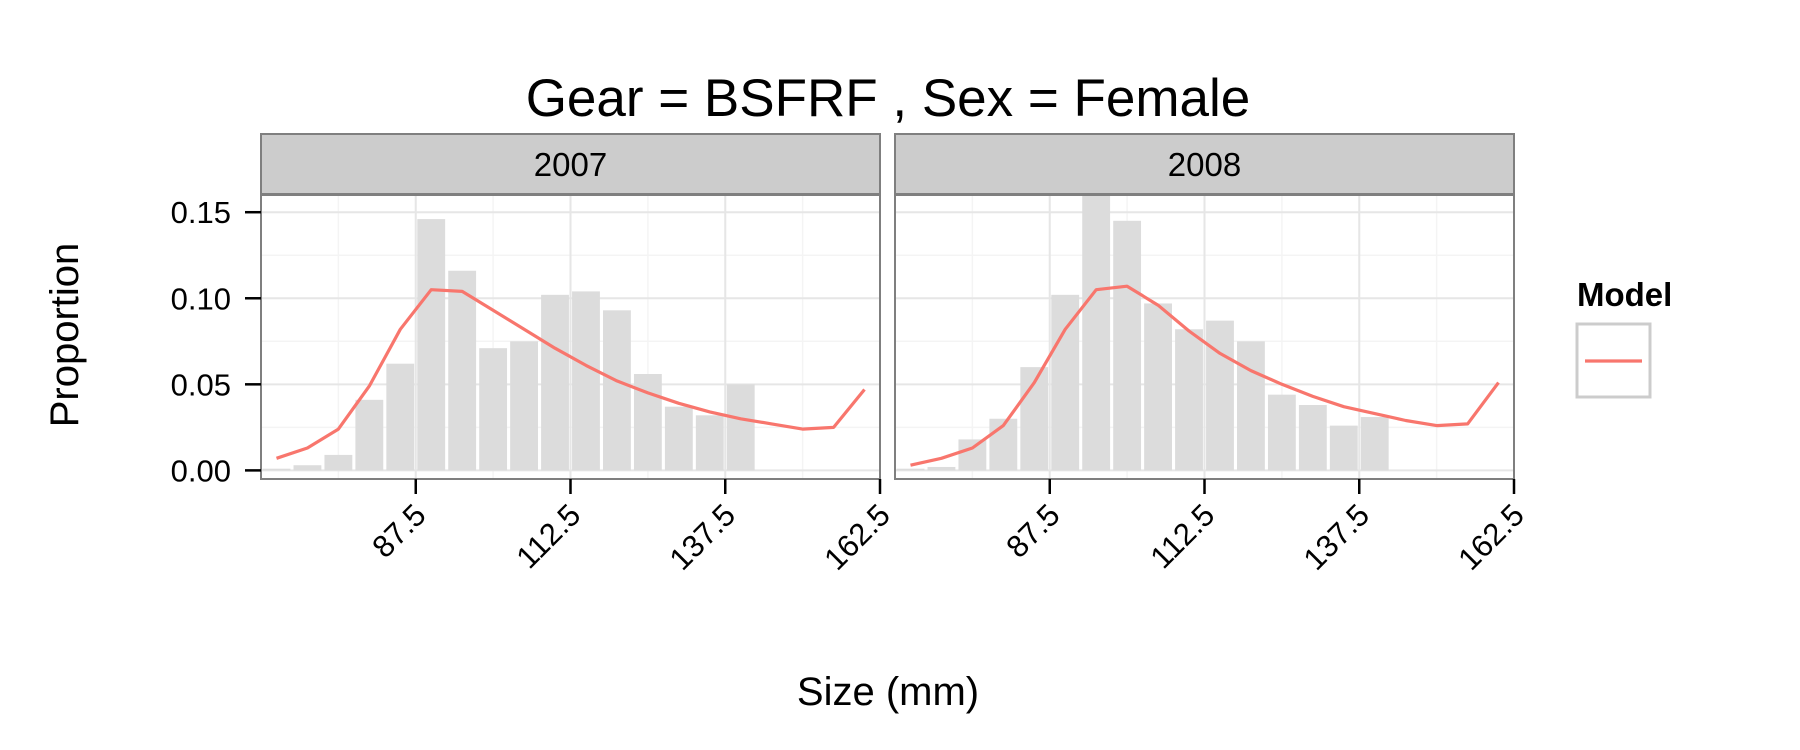  I want to click on legend: Model, so click(1623, 337).